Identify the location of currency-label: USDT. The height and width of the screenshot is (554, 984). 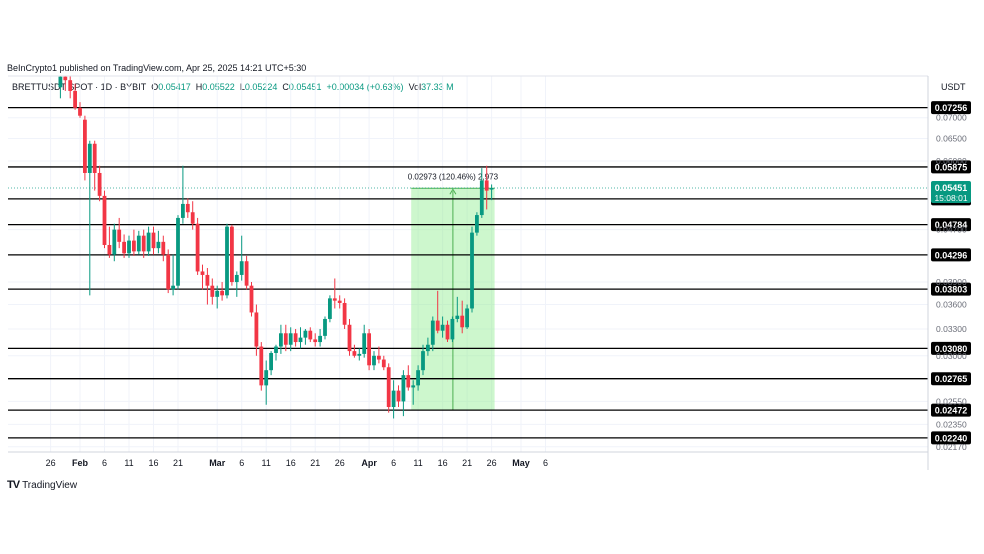
(953, 87).